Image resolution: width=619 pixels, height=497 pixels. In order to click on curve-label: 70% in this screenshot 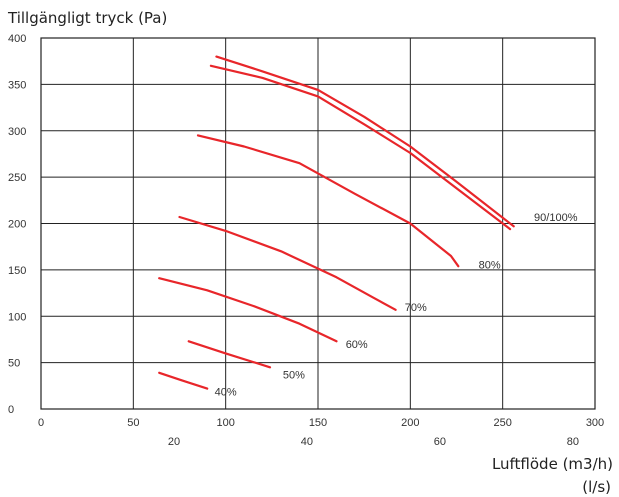, I will do `click(416, 308)`.